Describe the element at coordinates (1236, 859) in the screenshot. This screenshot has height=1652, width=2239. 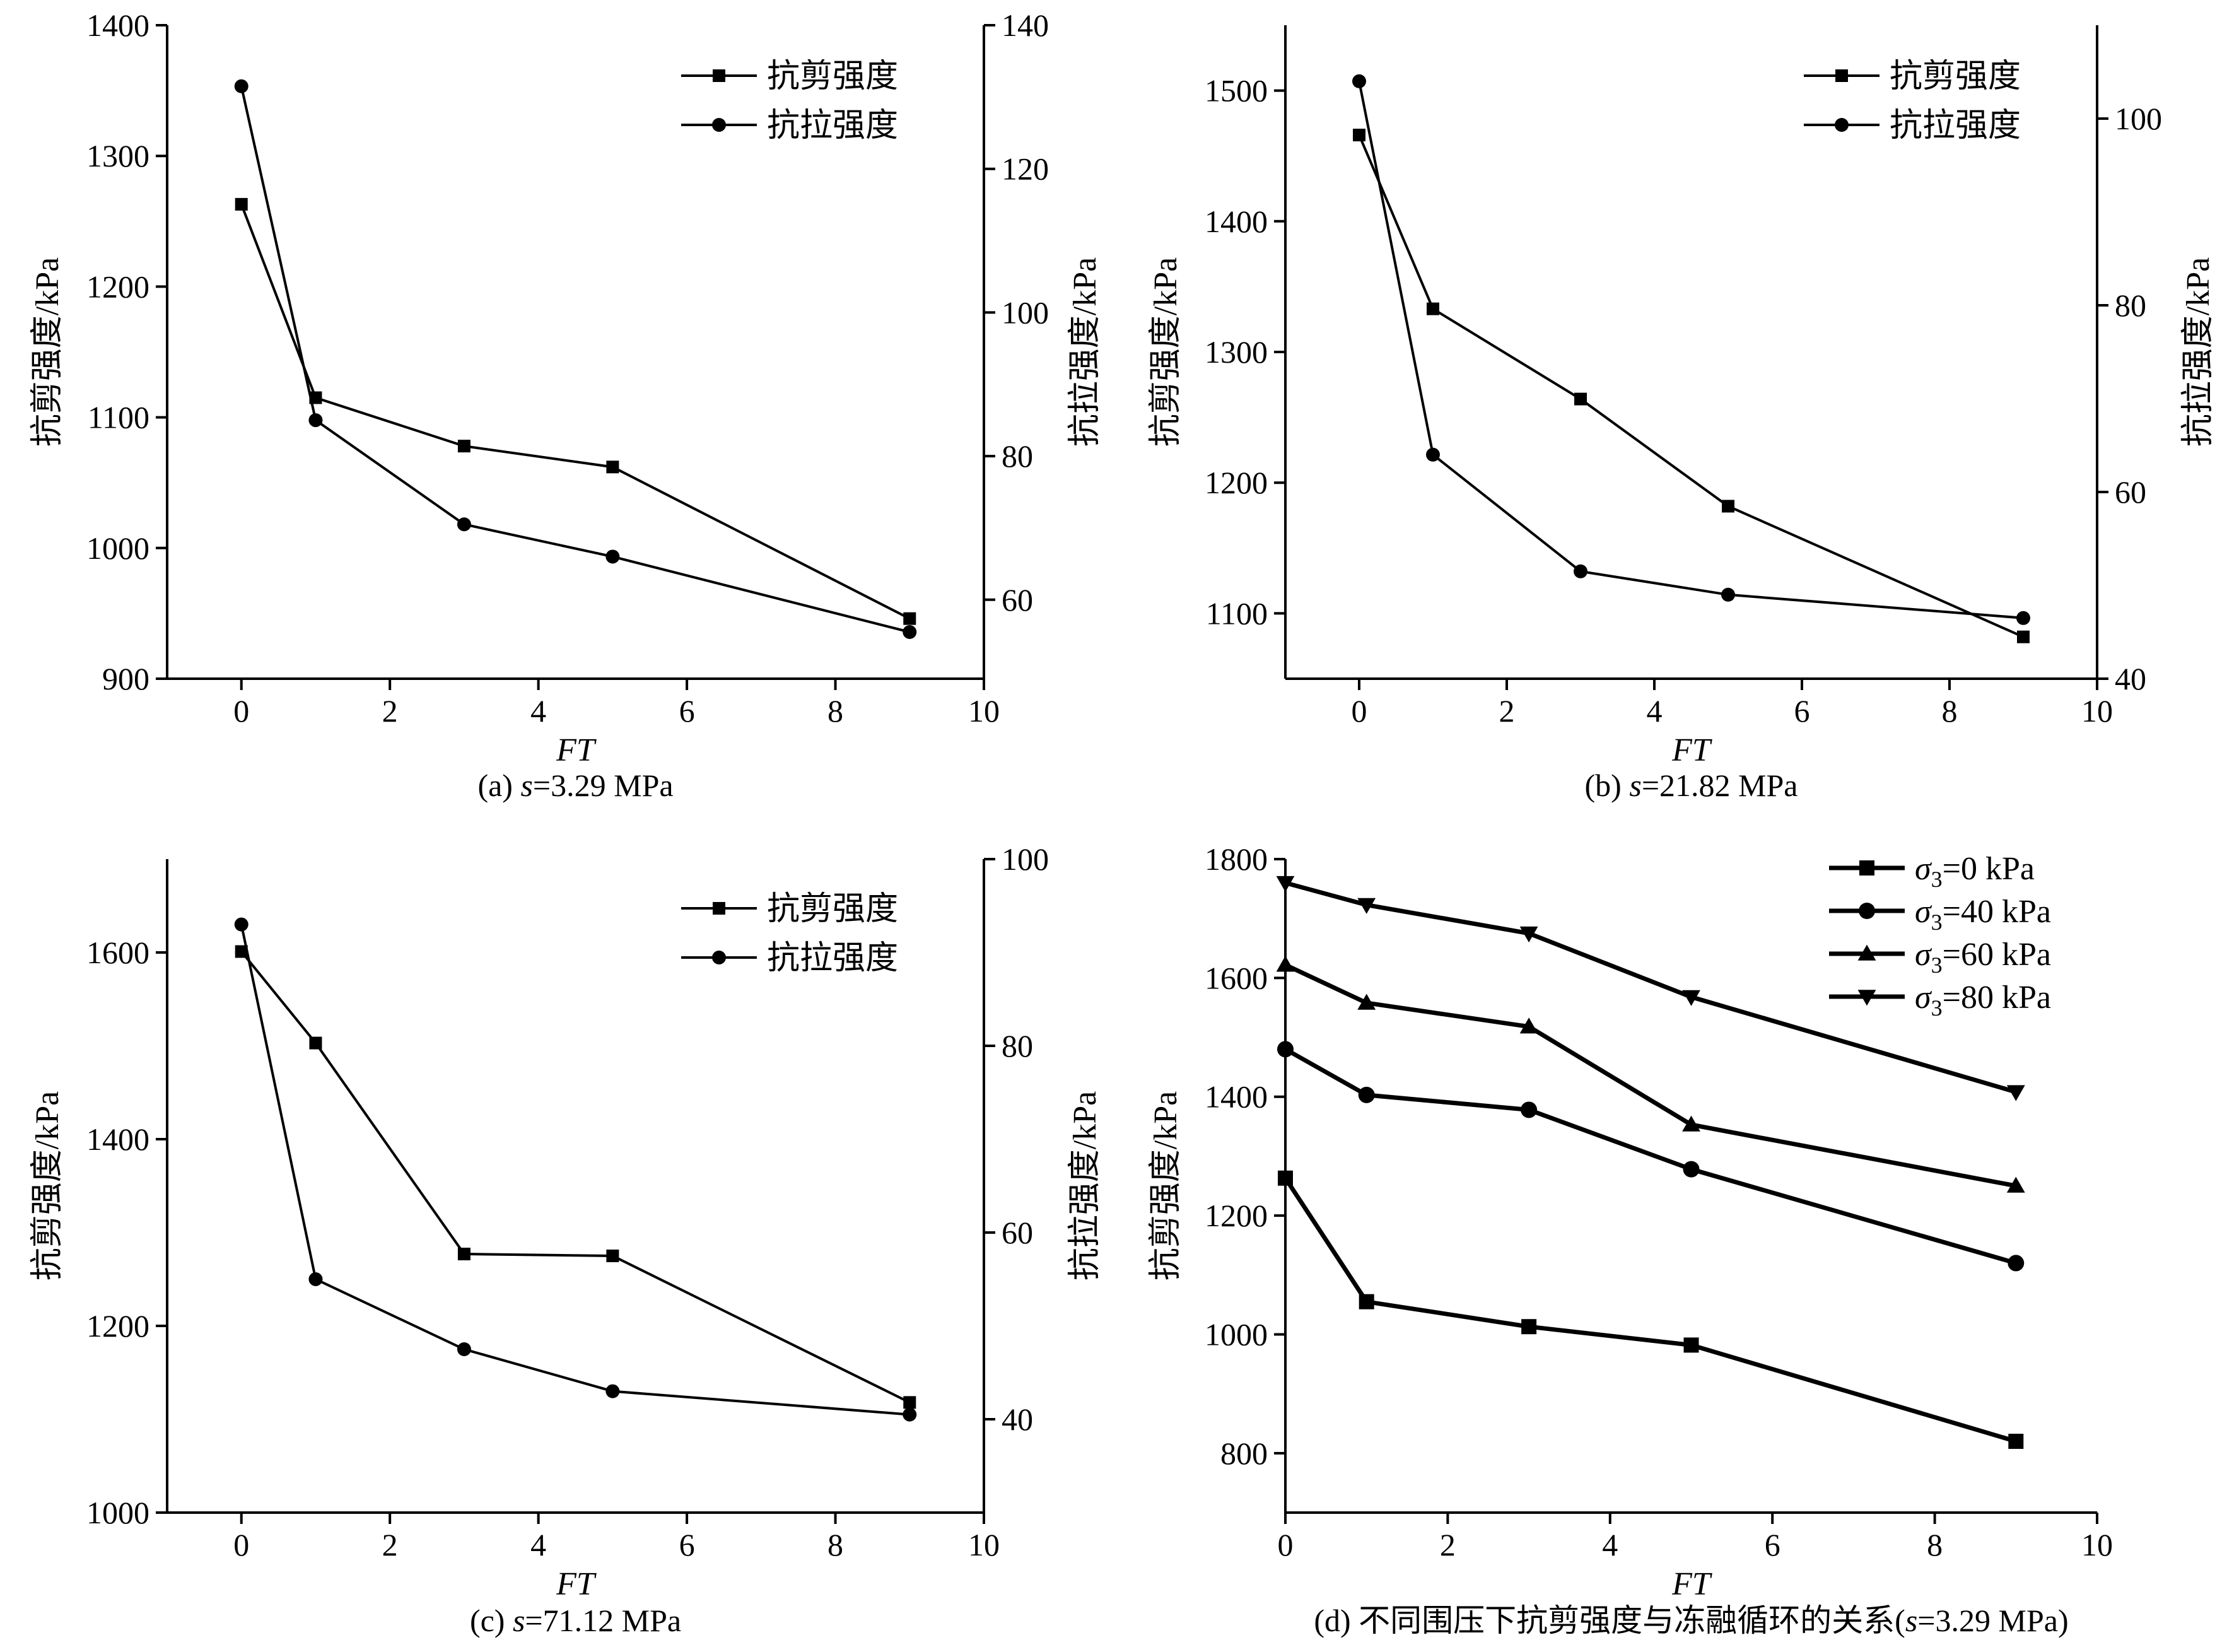
I see `y-tick-label-left: 1800` at that location.